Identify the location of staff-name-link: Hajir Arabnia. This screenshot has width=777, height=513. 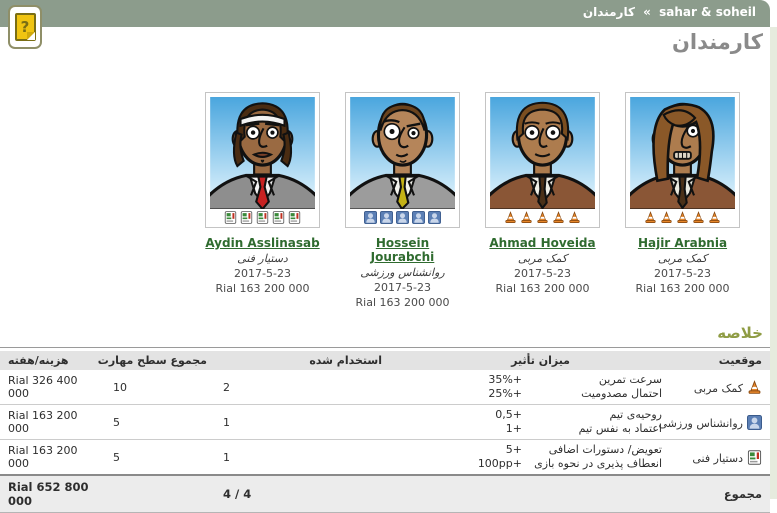
(682, 243).